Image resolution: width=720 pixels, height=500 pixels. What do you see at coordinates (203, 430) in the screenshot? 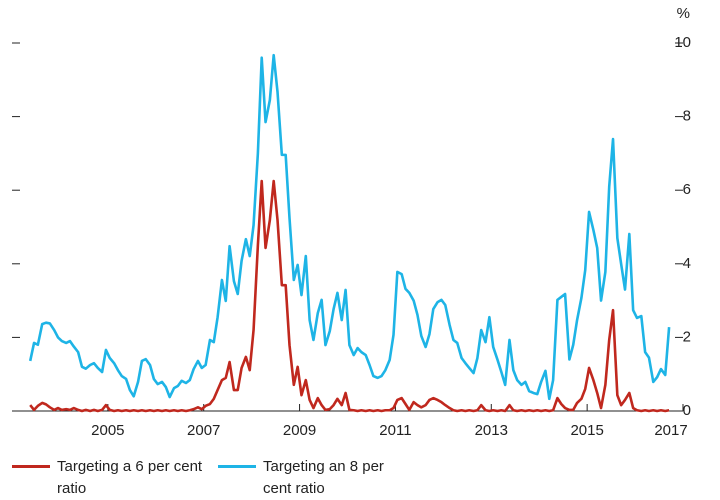
I see `x-tick-label: 2007` at bounding box center [203, 430].